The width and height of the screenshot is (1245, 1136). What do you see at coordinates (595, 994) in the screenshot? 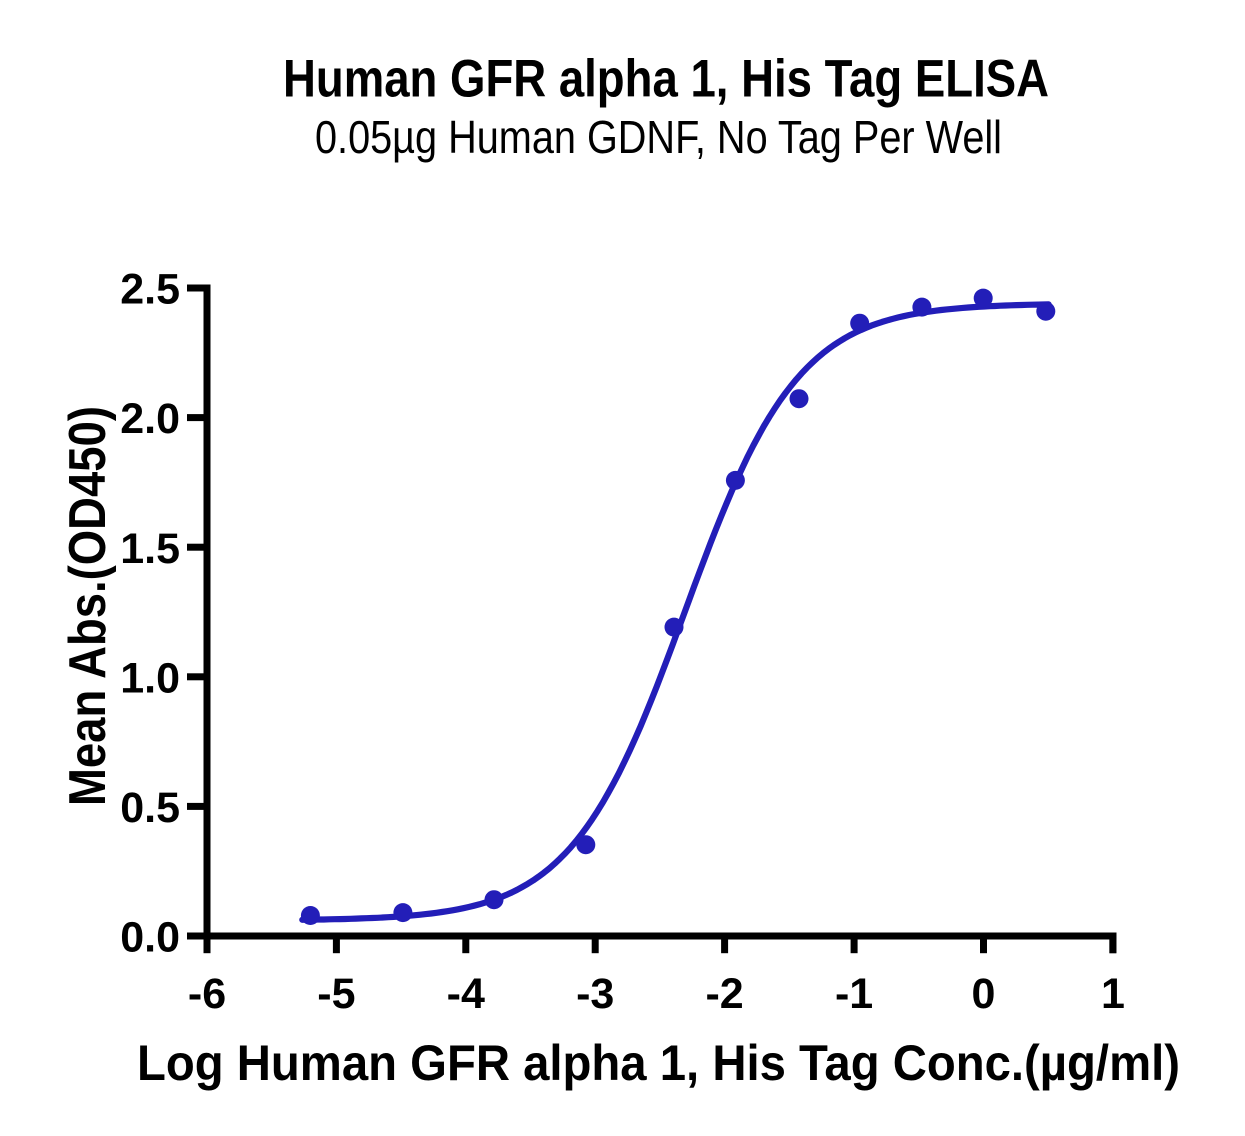
I see `svg-text: -3` at bounding box center [595, 994].